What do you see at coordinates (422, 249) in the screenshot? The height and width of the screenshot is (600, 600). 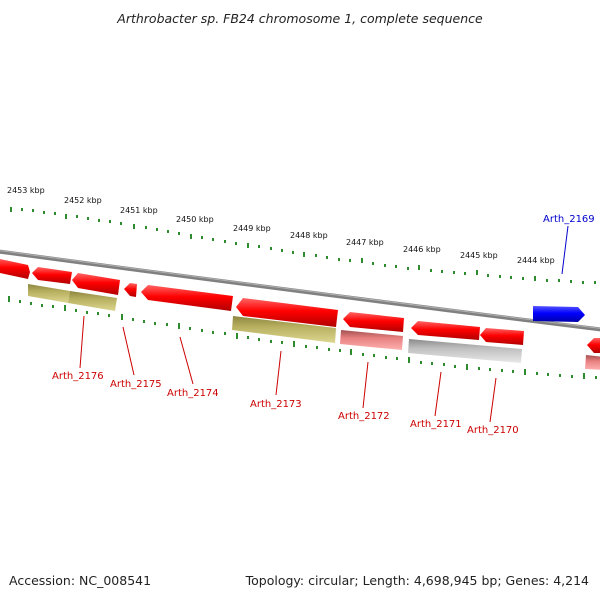 I see `scale-label: 2446 kbp` at bounding box center [422, 249].